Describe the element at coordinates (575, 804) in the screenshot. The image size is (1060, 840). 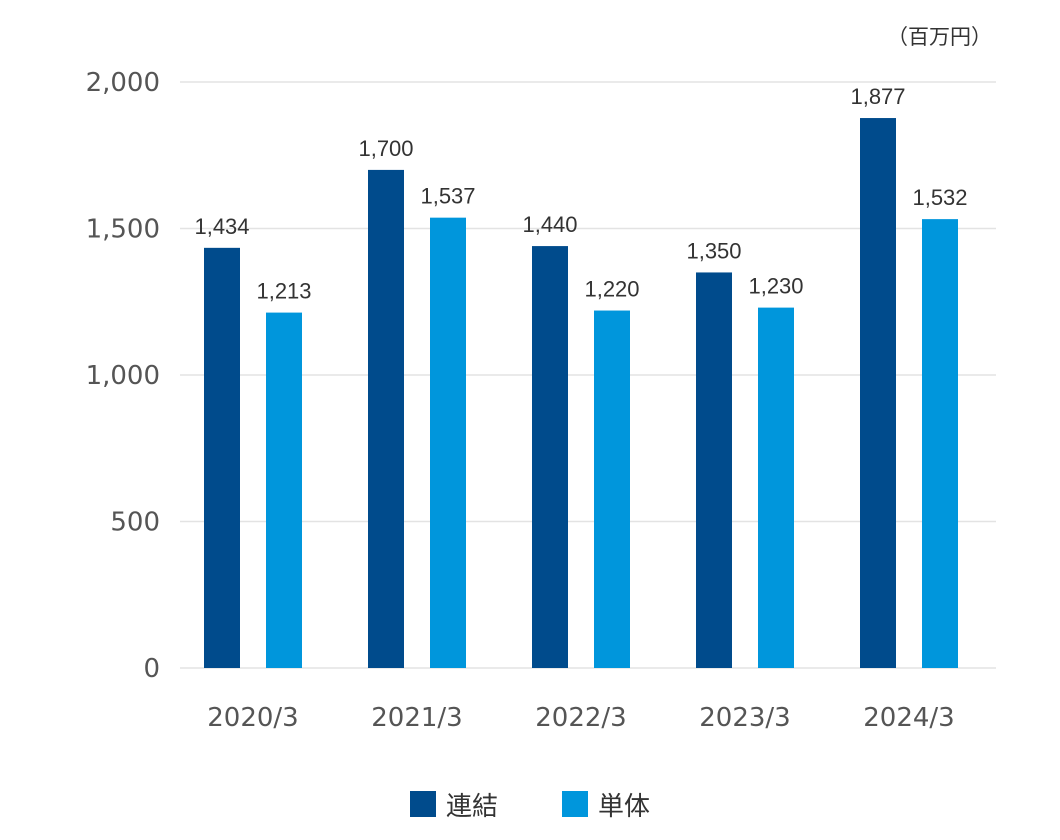
I see `legend-swatch-standalone` at that location.